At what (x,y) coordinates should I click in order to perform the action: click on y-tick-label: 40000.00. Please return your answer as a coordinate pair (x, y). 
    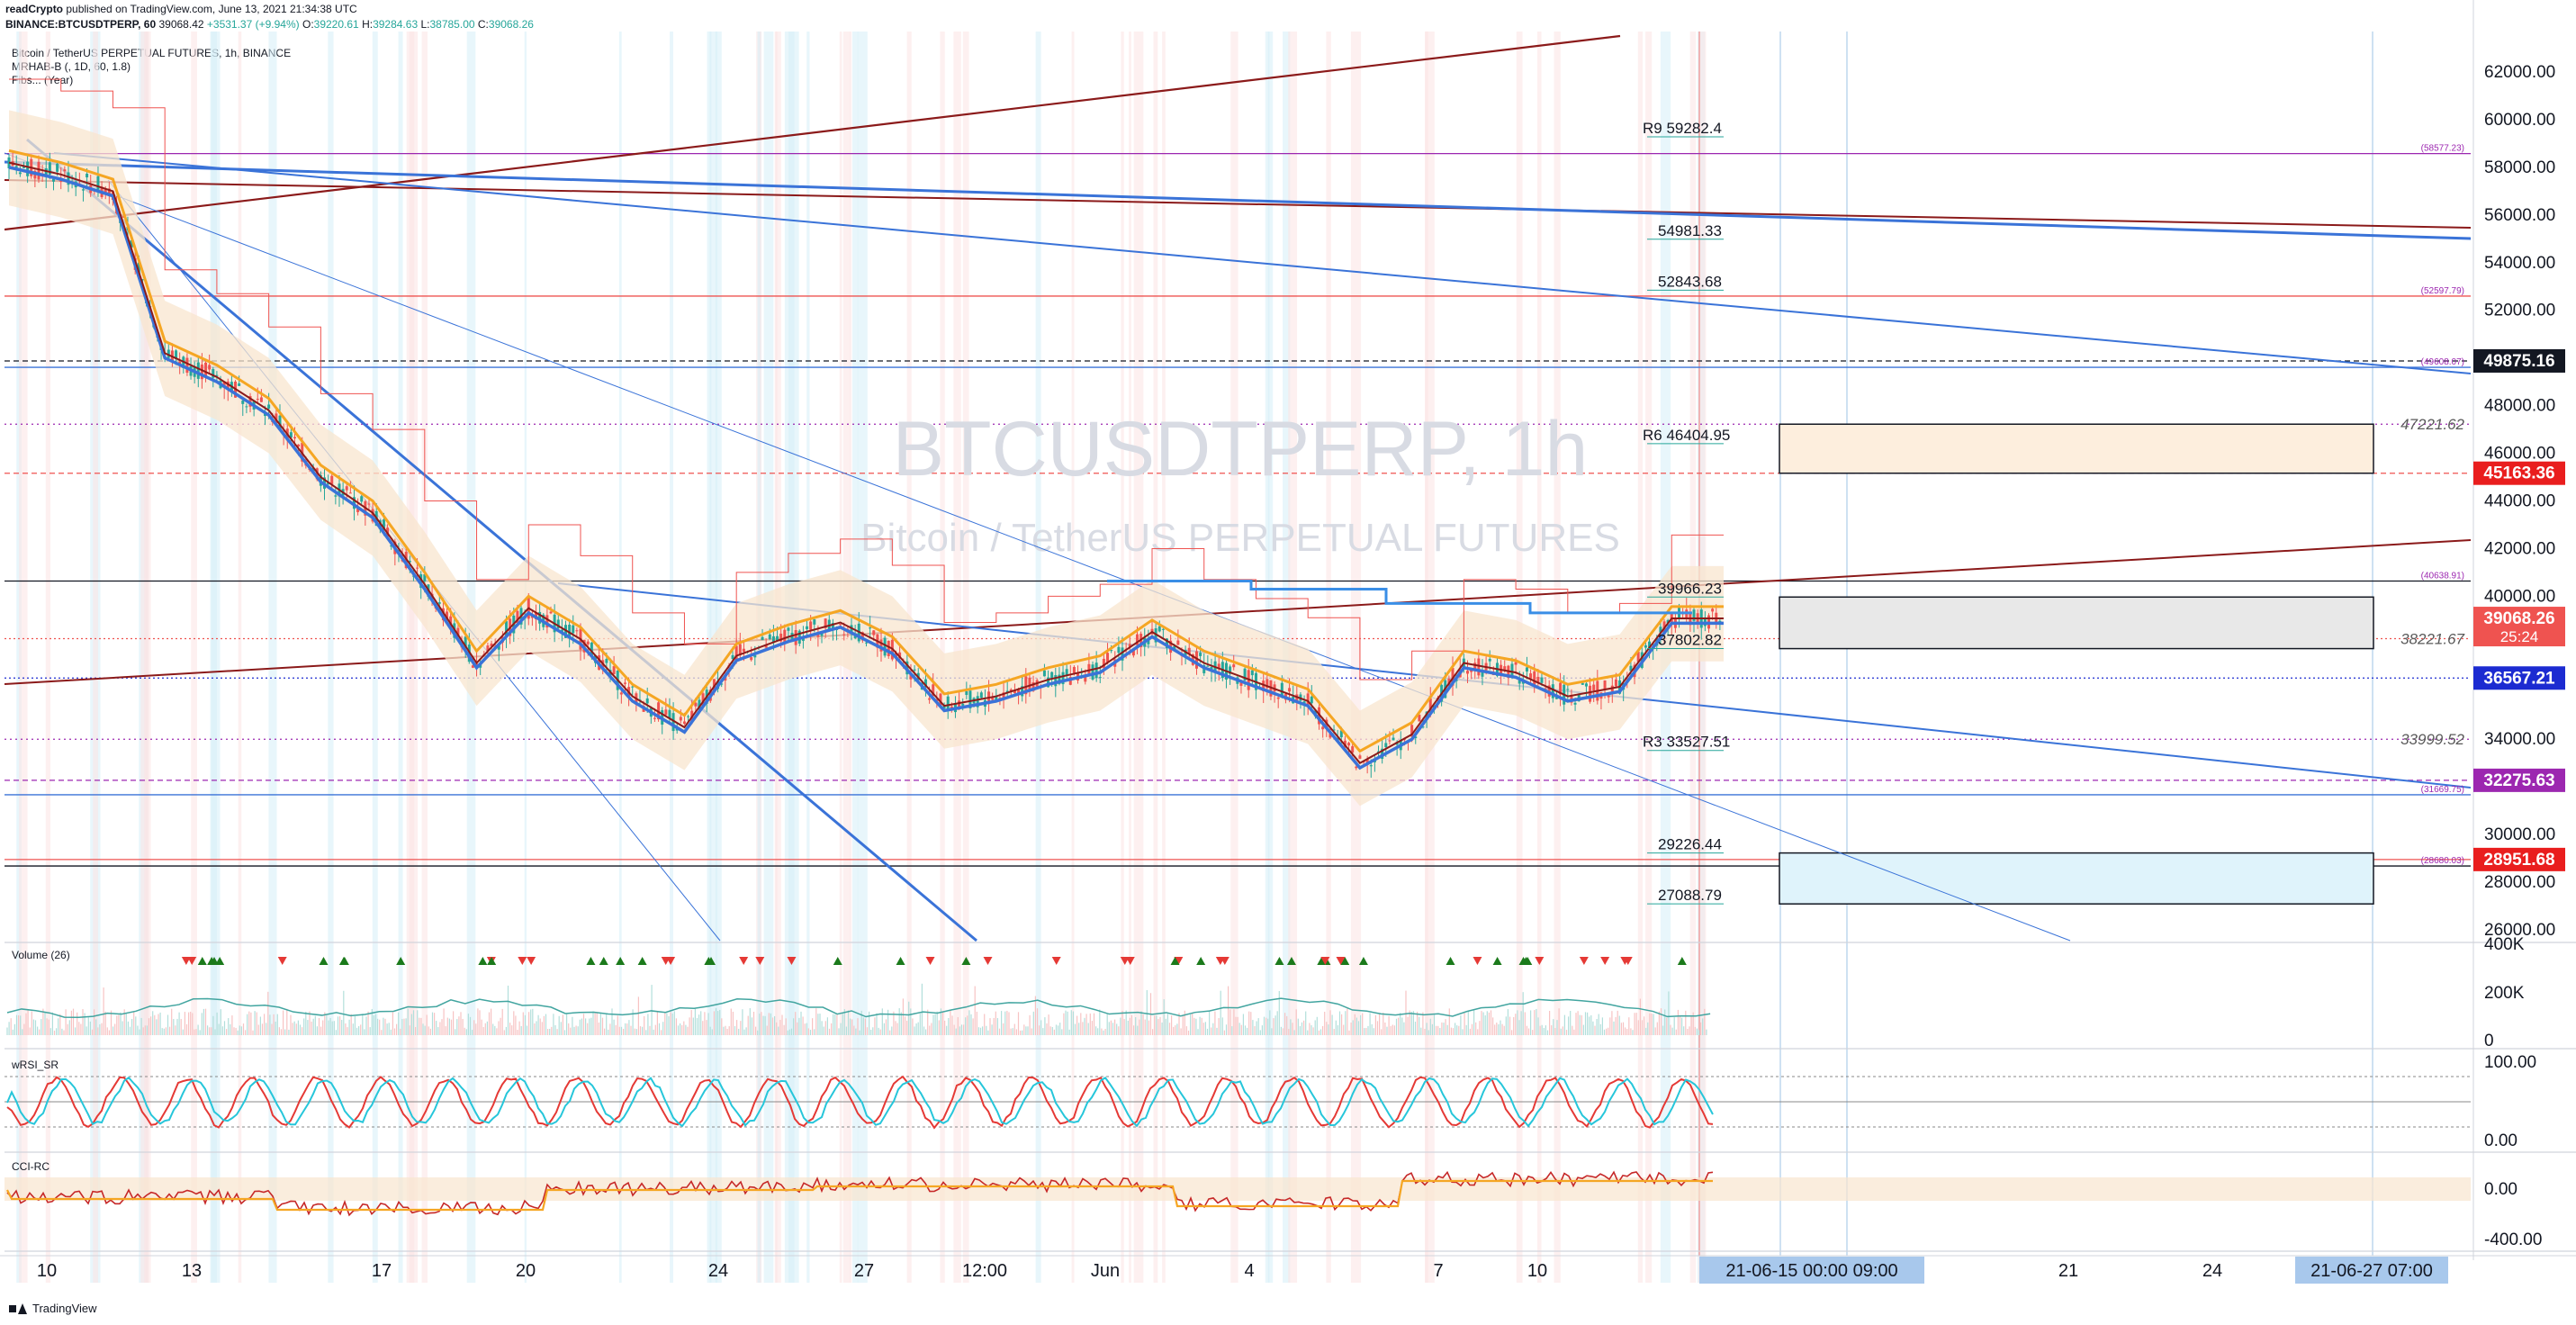
    Looking at the image, I should click on (2519, 596).